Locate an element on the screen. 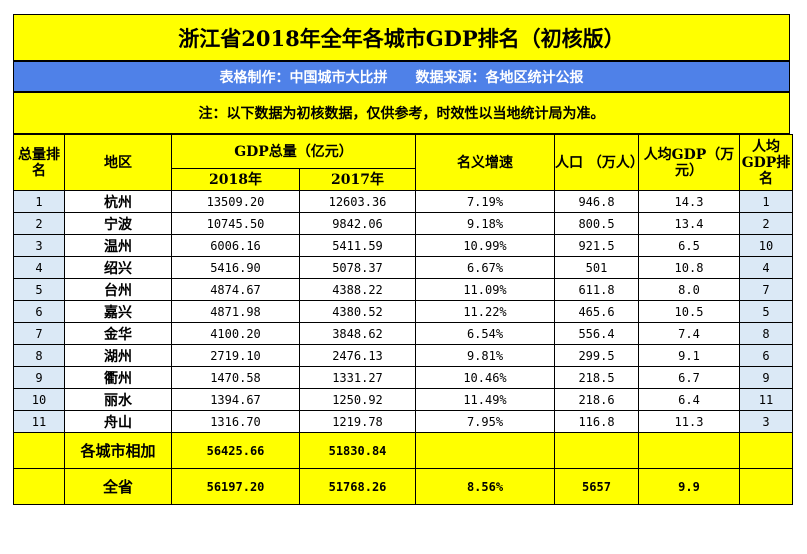  rank-cell: 1 is located at coordinates (39, 201).